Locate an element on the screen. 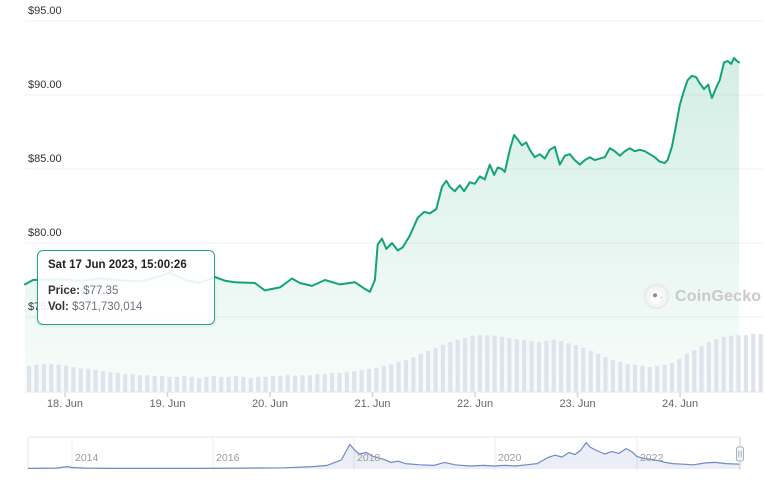 This screenshot has height=499, width=765. y-axis-label: $90.00 is located at coordinates (45, 85).